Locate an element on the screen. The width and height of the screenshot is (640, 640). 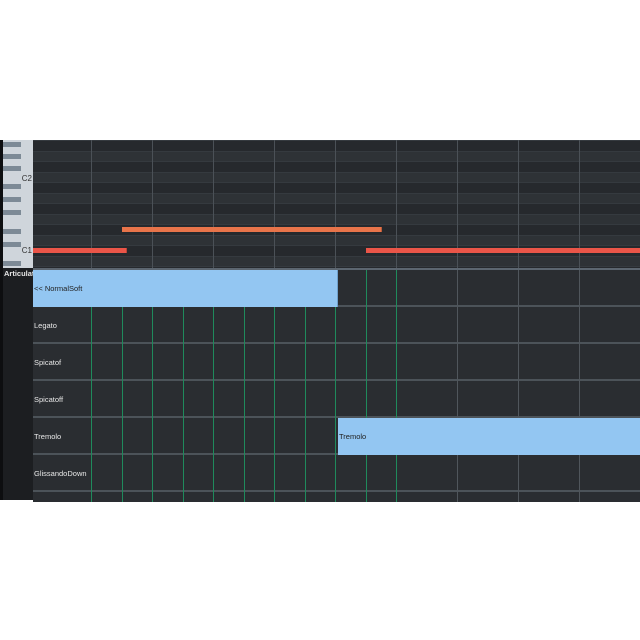
articulation-lane: GlissandoDown is located at coordinates (336, 473).